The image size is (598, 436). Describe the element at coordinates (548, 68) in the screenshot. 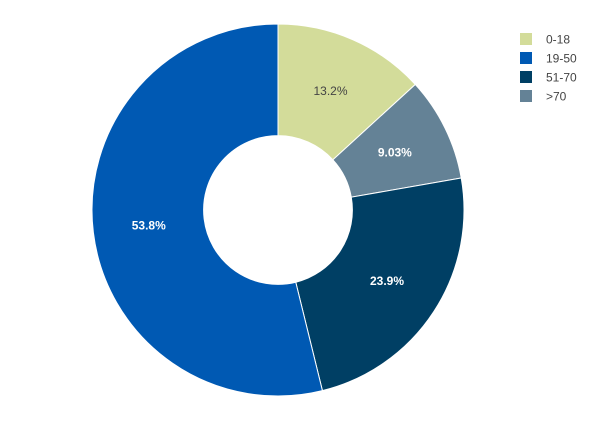

I see `legend: 0-18 19-50 51-70 >70` at that location.